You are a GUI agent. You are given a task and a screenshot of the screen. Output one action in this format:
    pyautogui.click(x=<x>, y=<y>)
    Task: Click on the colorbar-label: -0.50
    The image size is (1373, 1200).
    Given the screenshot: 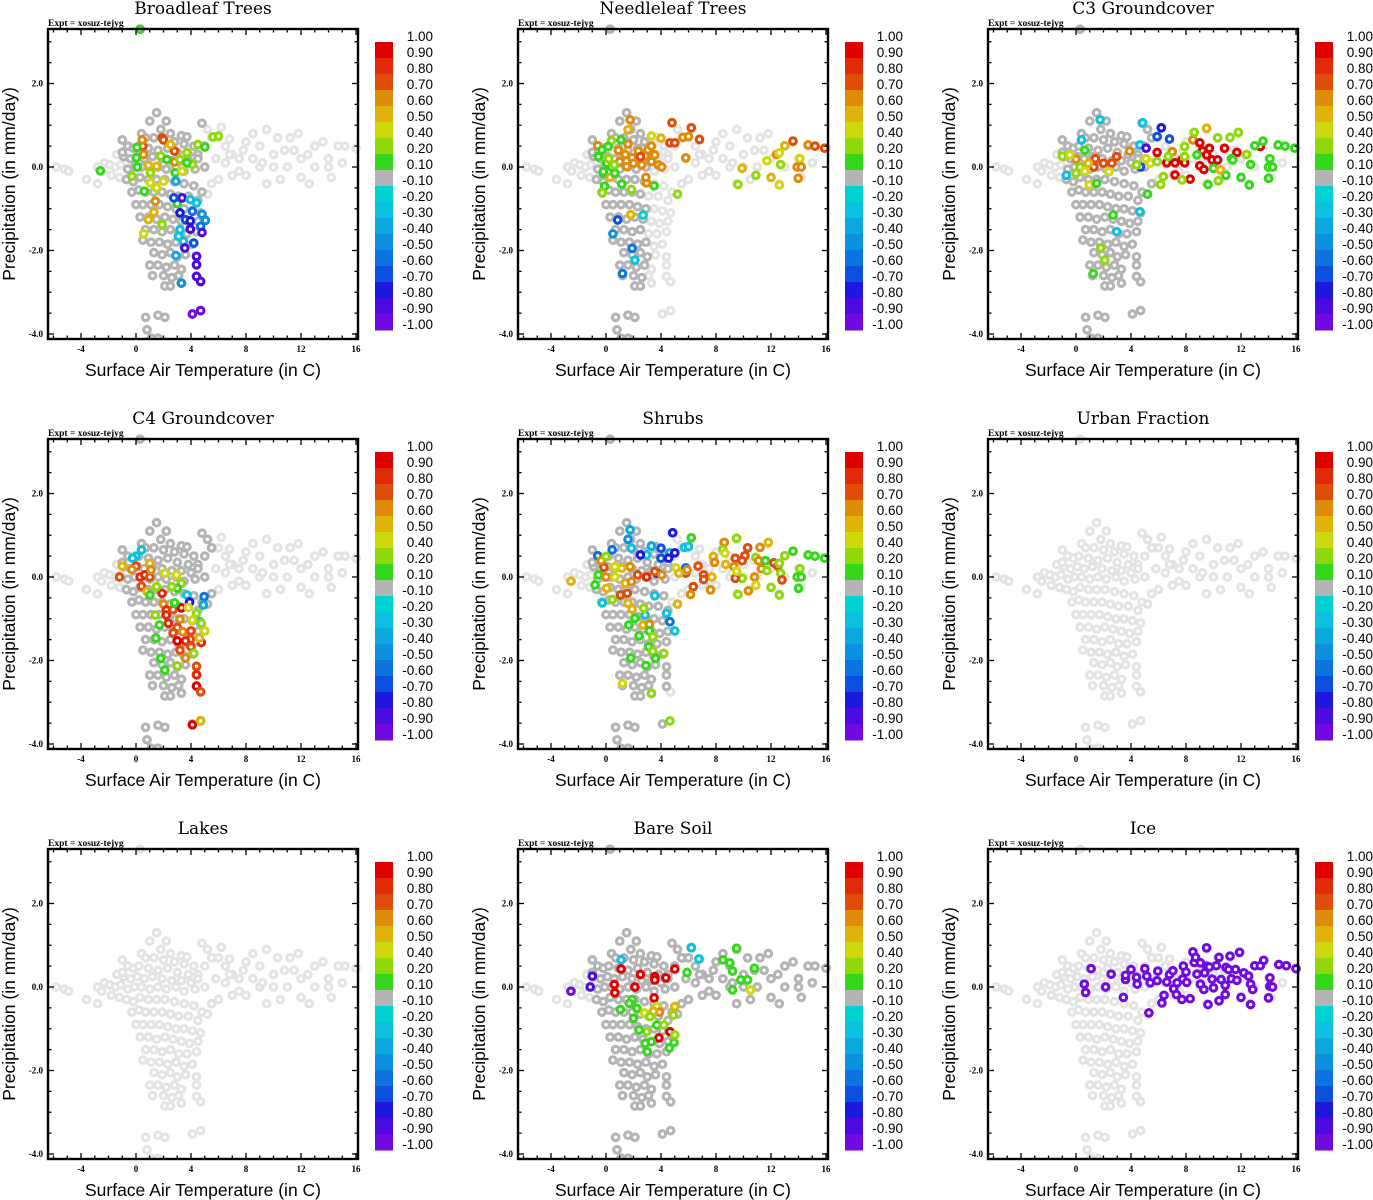 What is the action you would take?
    pyautogui.click(x=887, y=244)
    